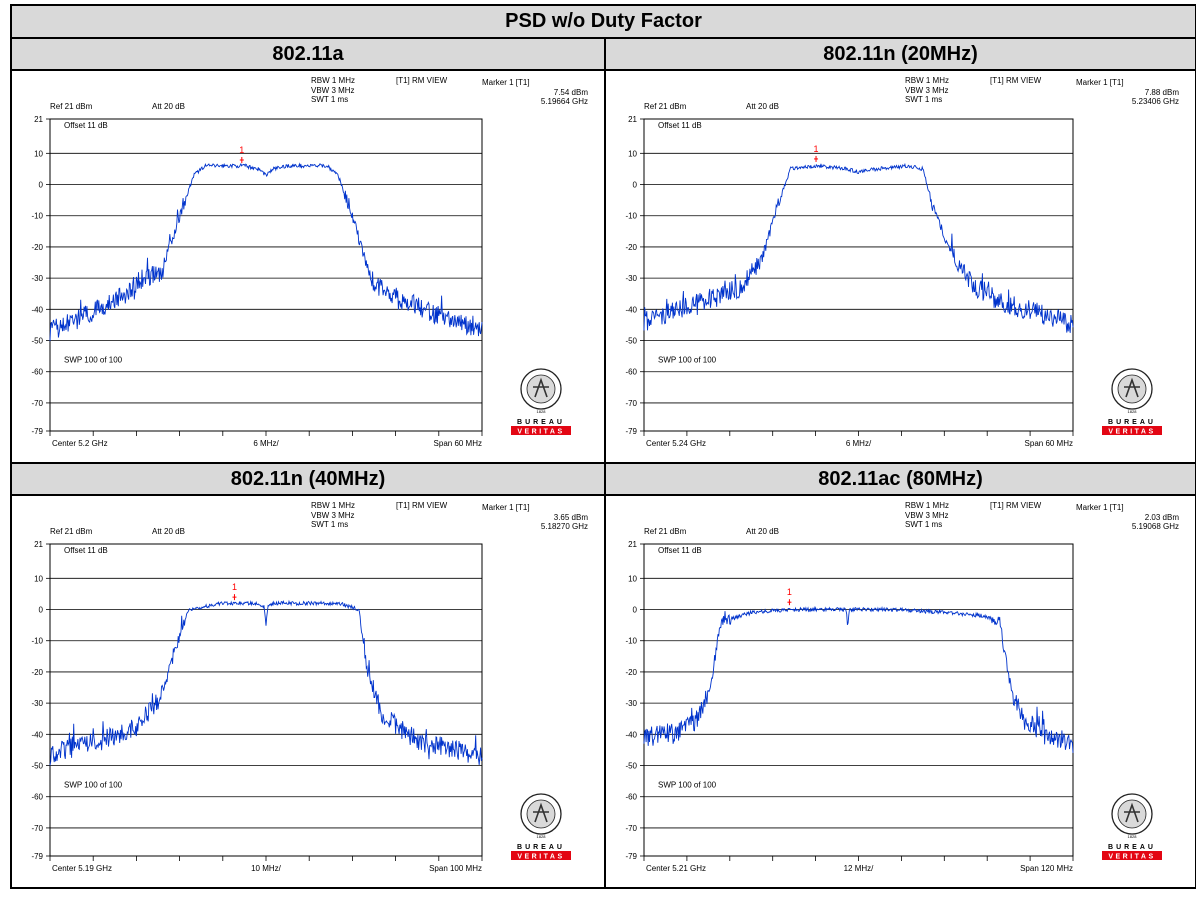 Image resolution: width=1196 pixels, height=903 pixels. Describe the element at coordinates (571, 92) in the screenshot. I see `marker-level: 7.54 dBm` at that location.